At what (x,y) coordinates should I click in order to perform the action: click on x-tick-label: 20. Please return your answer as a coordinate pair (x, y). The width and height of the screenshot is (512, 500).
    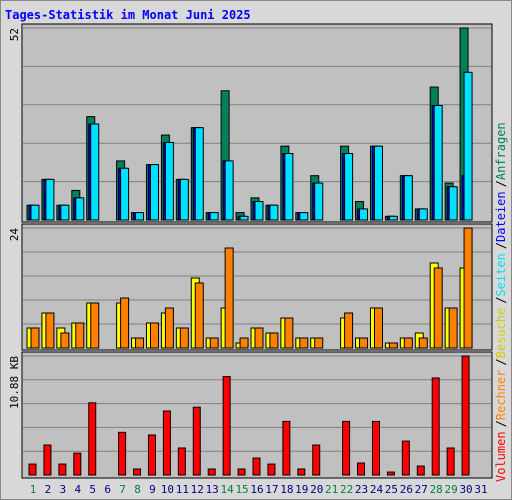
    Looking at the image, I should click on (316, 489).